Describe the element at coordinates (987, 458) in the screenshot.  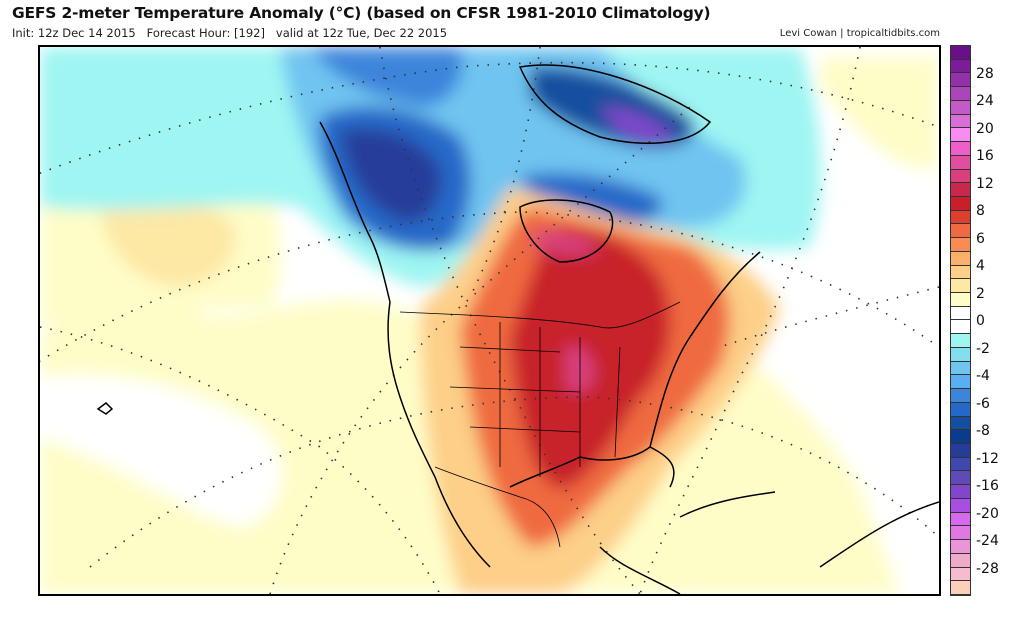
I see `colorbar-tick-label: -12` at that location.